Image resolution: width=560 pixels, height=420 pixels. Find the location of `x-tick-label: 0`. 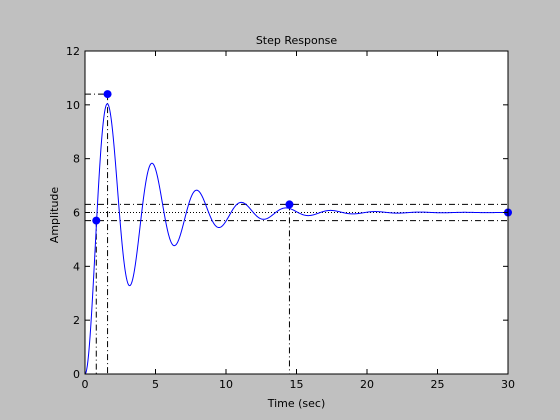

x-tick-label: 0 is located at coordinates (85, 384).